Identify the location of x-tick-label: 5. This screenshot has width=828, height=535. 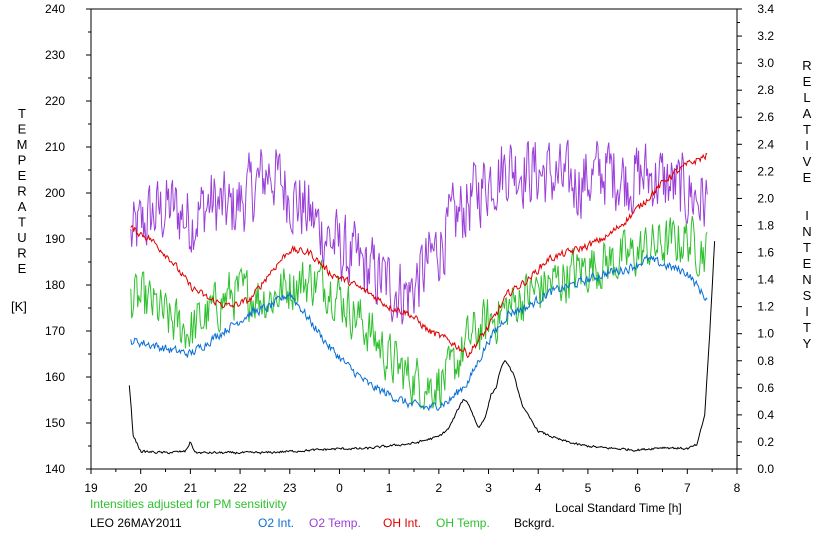
(588, 488).